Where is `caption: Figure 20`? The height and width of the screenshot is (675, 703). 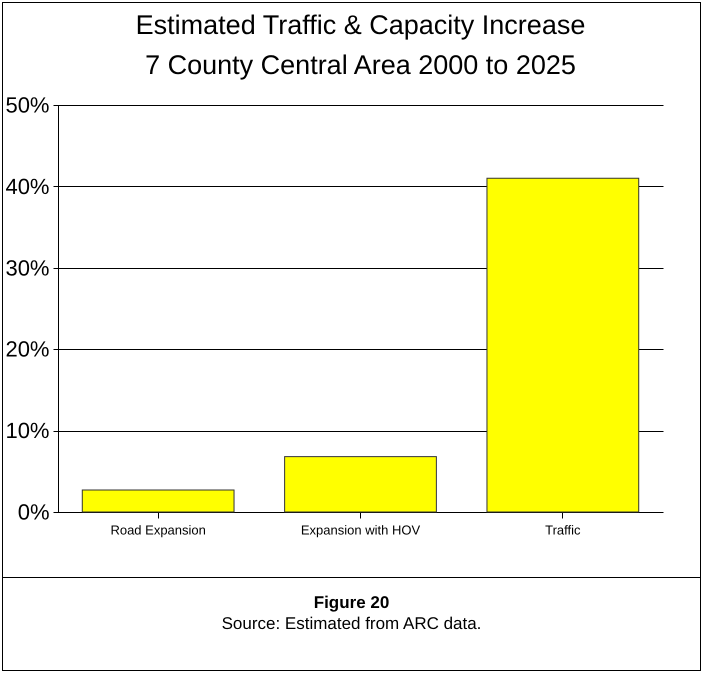 caption: Figure 20 is located at coordinates (351, 602).